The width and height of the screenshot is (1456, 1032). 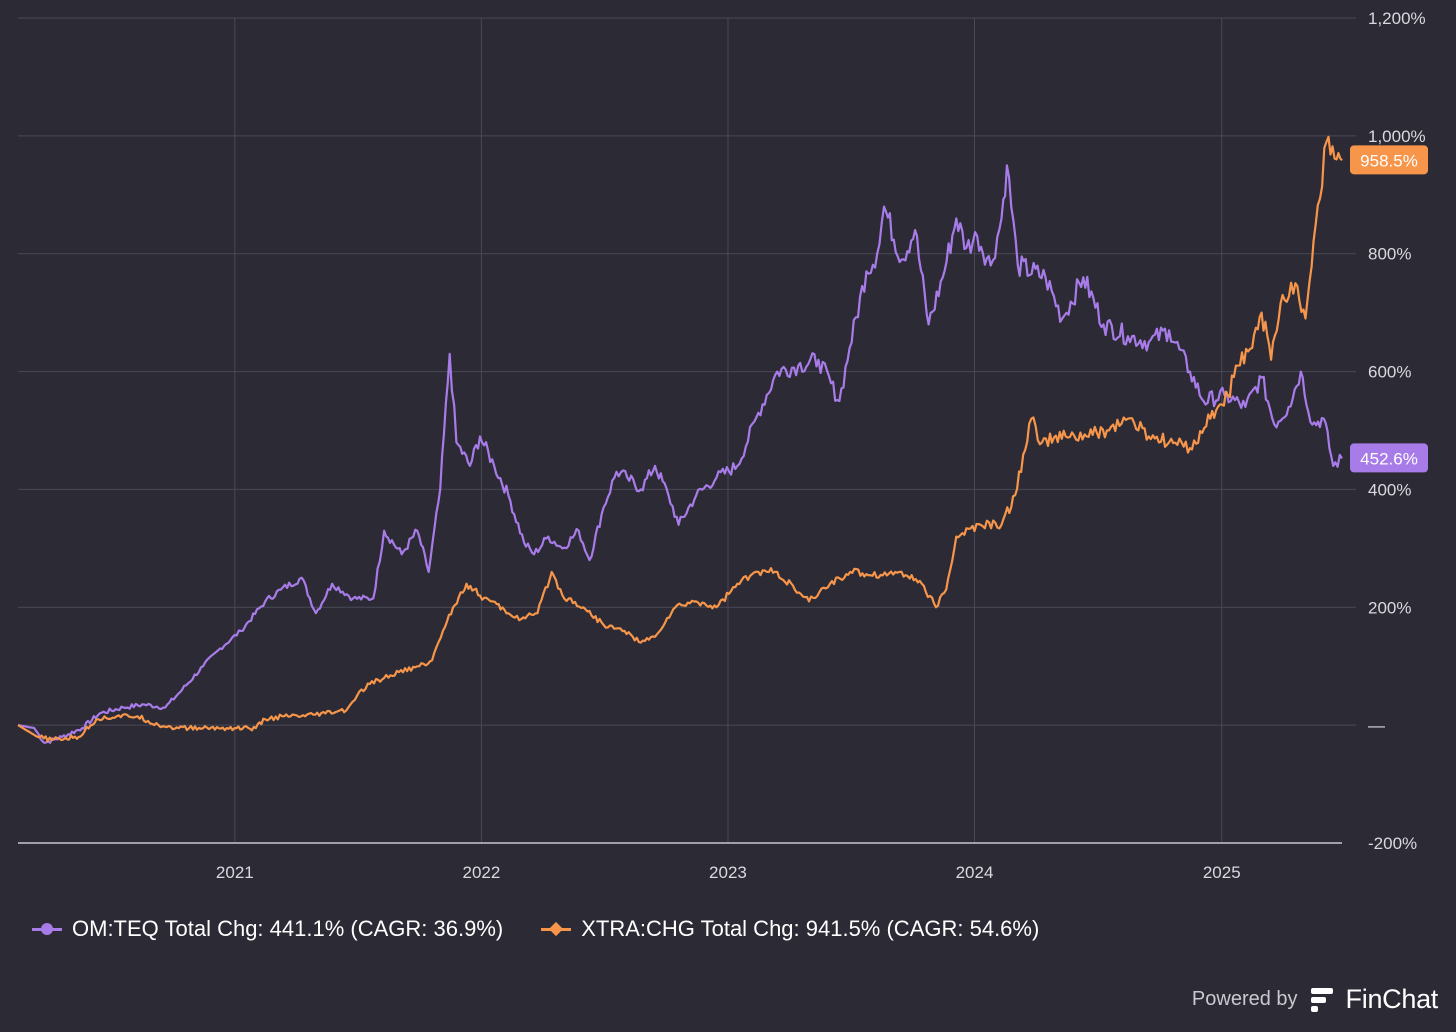 What do you see at coordinates (975, 872) in the screenshot?
I see `x-tick-label: 2024` at bounding box center [975, 872].